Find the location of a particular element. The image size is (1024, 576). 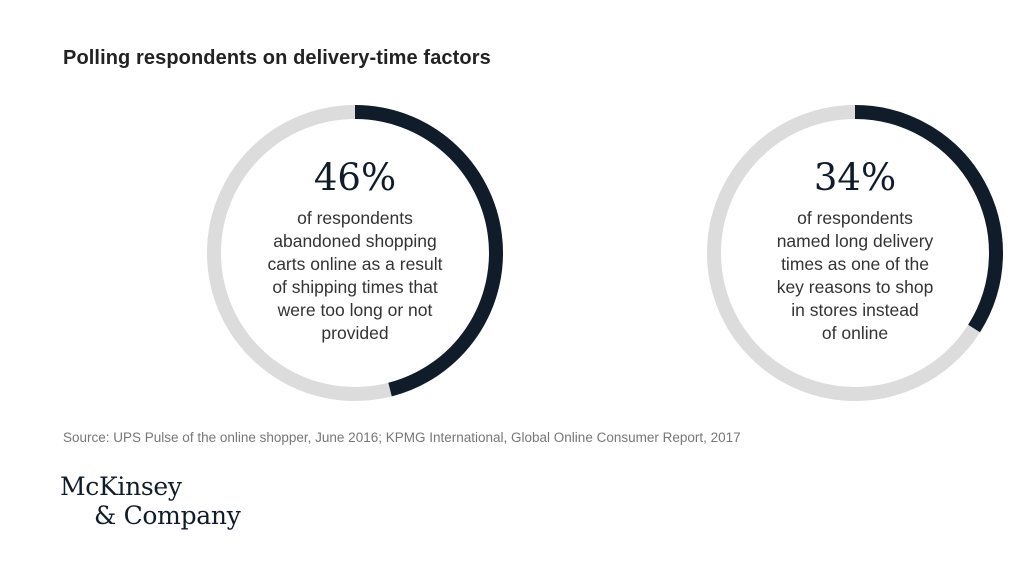

donut-value-label: 34% is located at coordinates (855, 177).